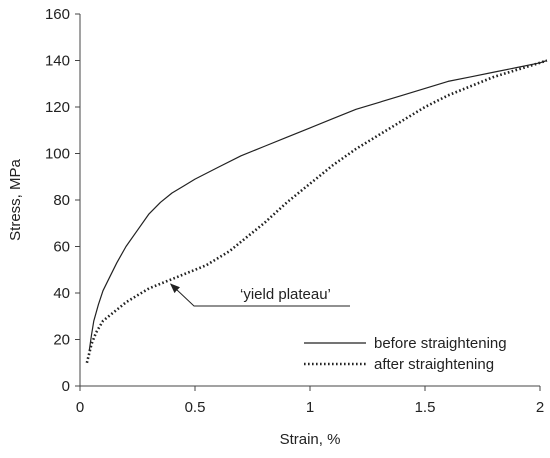 Image resolution: width=550 pixels, height=458 pixels. I want to click on annotation-leader-line, so click(259, 295).